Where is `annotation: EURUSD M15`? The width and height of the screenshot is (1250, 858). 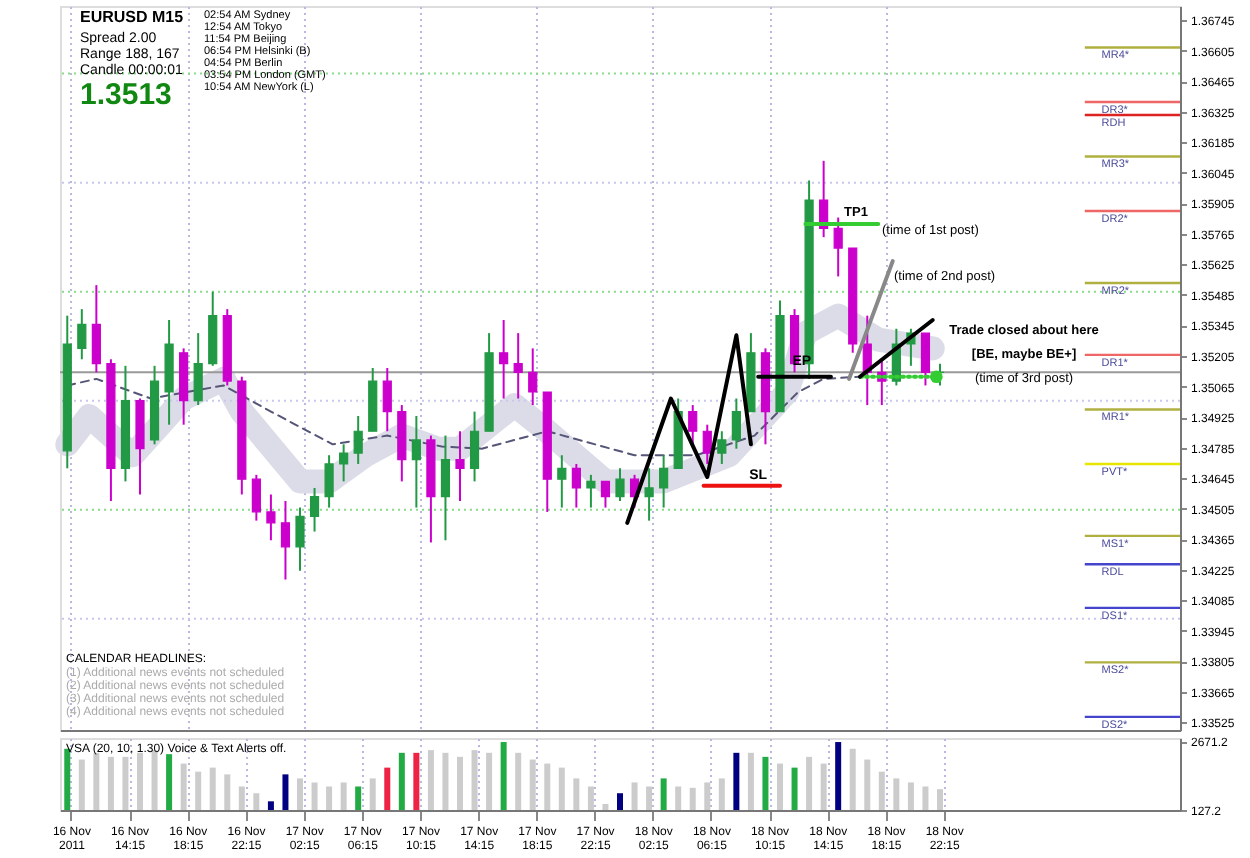 annotation: EURUSD M15 is located at coordinates (132, 17).